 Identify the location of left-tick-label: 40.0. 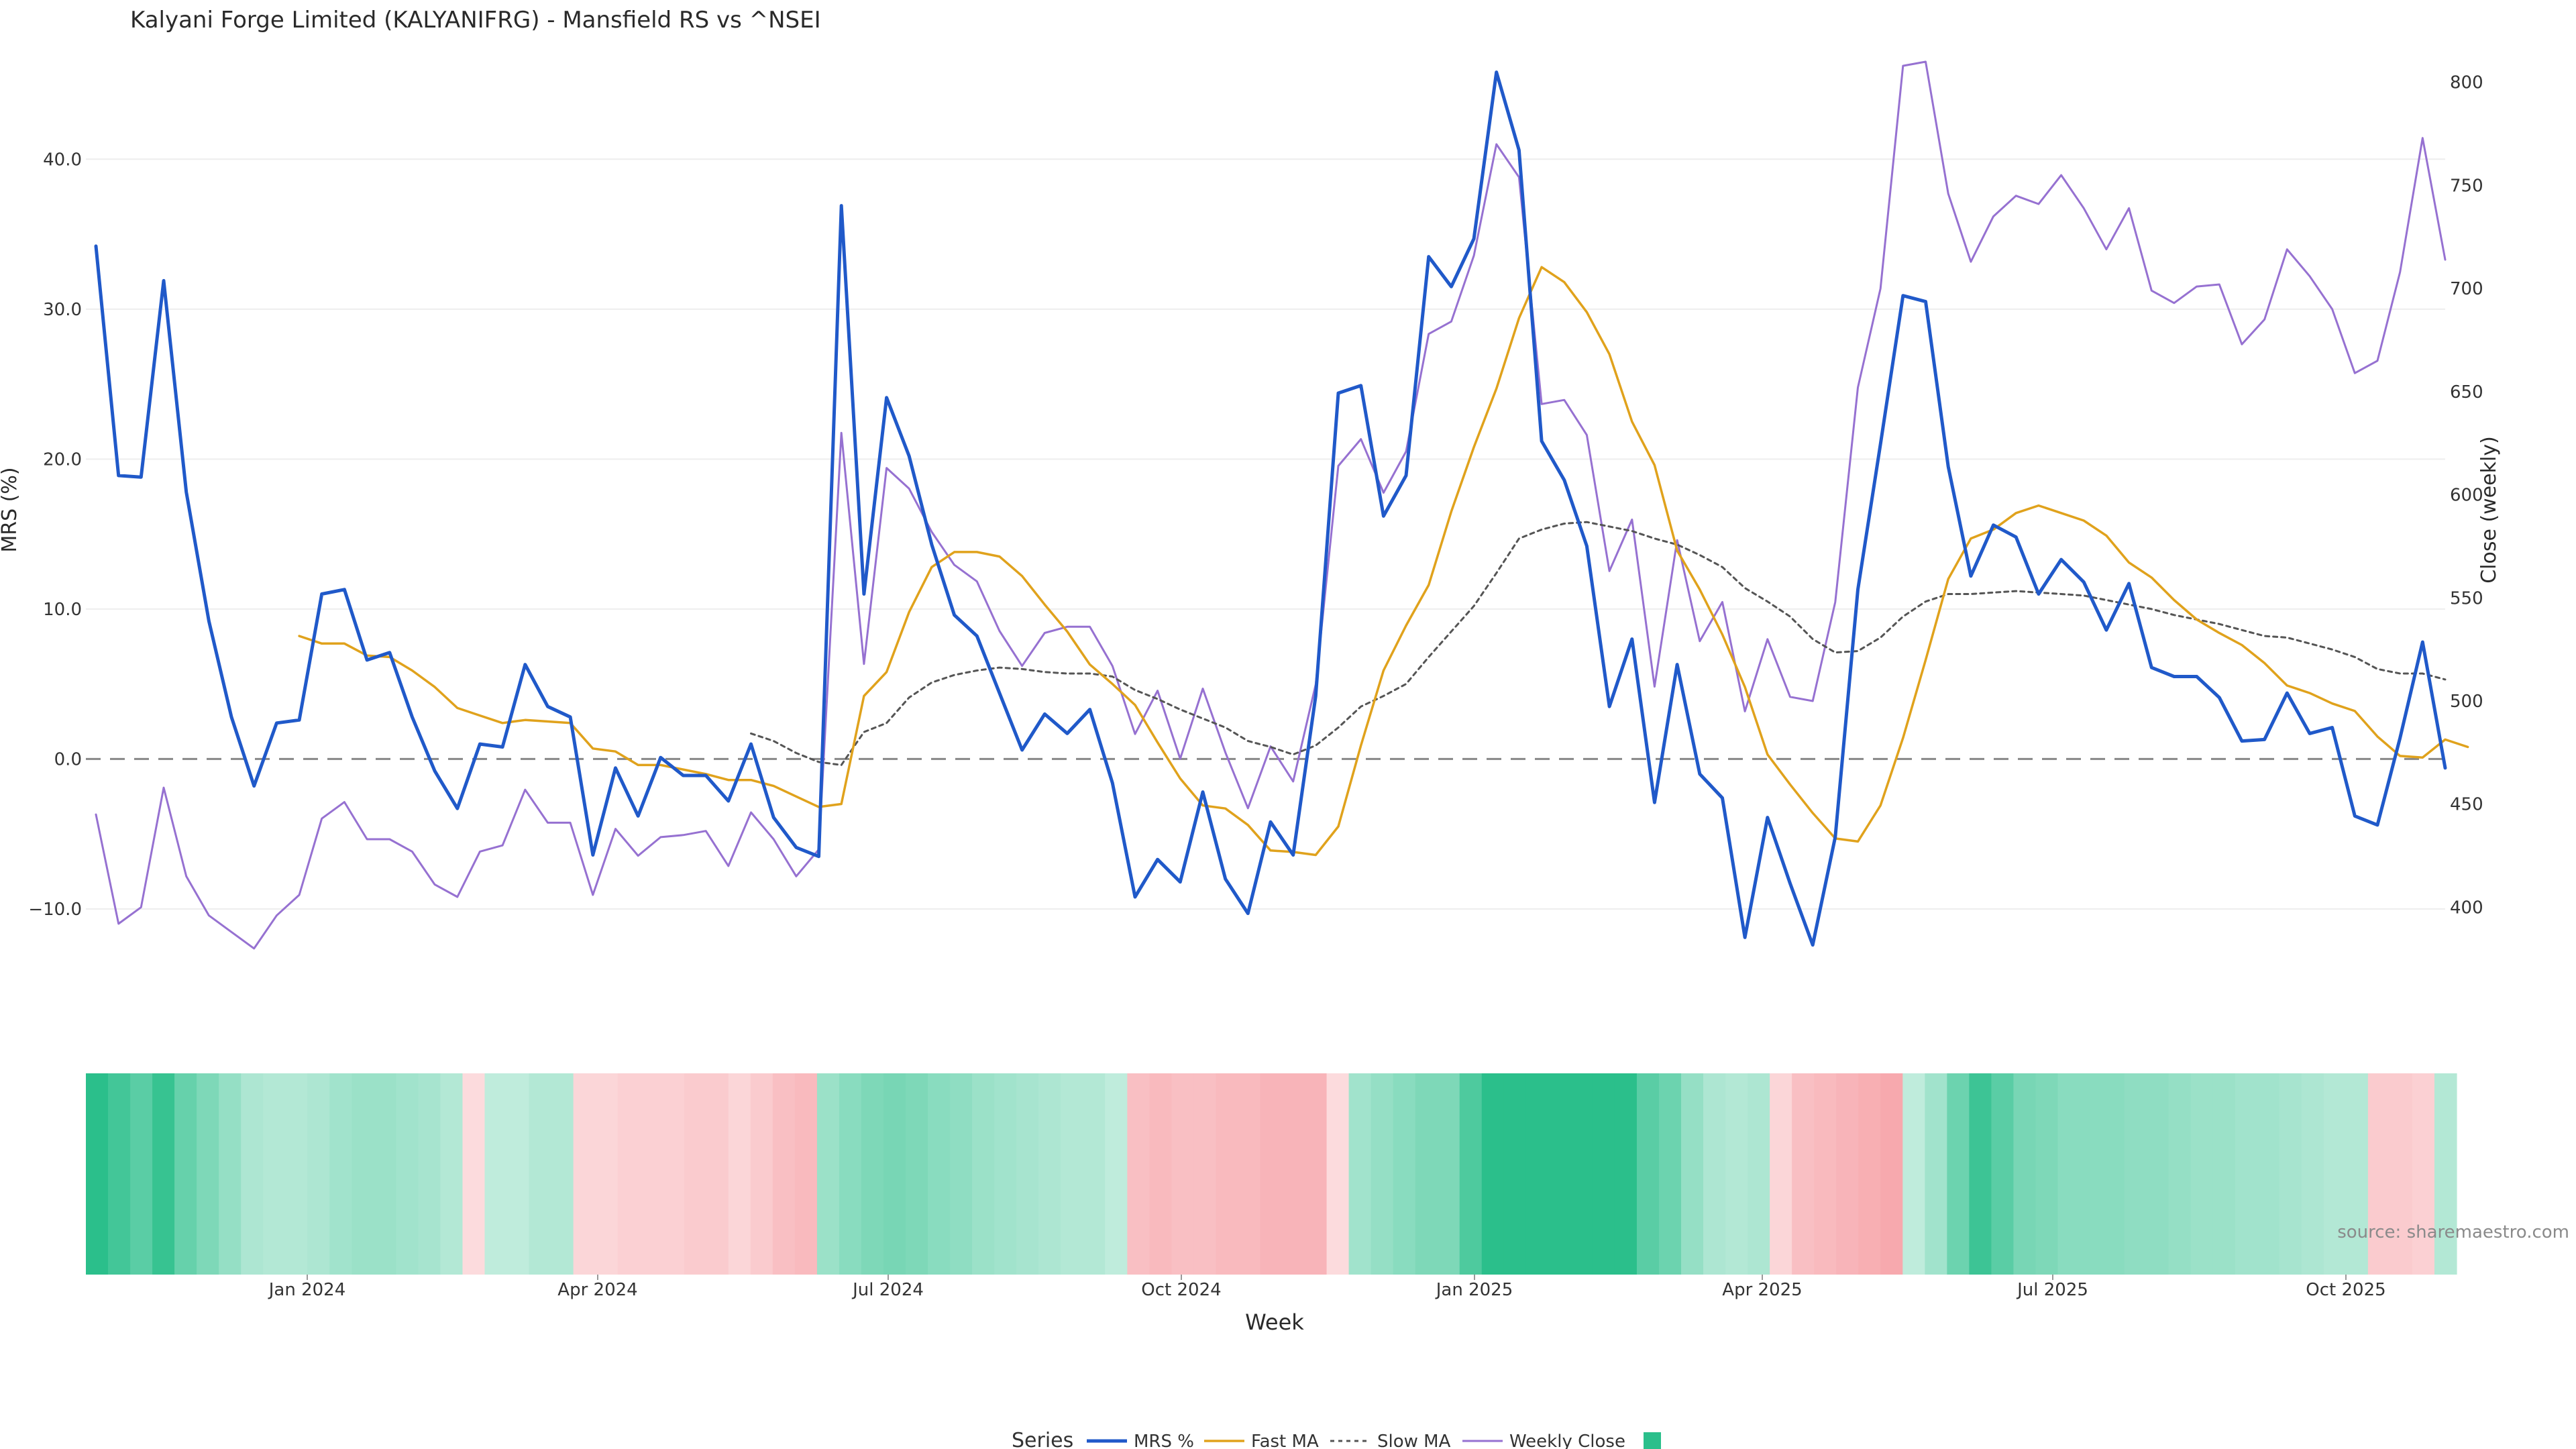
(62, 160).